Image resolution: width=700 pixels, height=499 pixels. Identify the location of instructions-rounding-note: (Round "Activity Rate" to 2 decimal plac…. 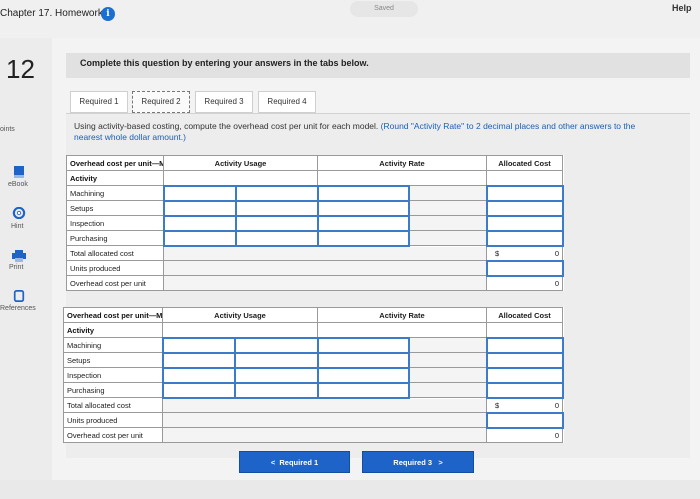
(355, 131).